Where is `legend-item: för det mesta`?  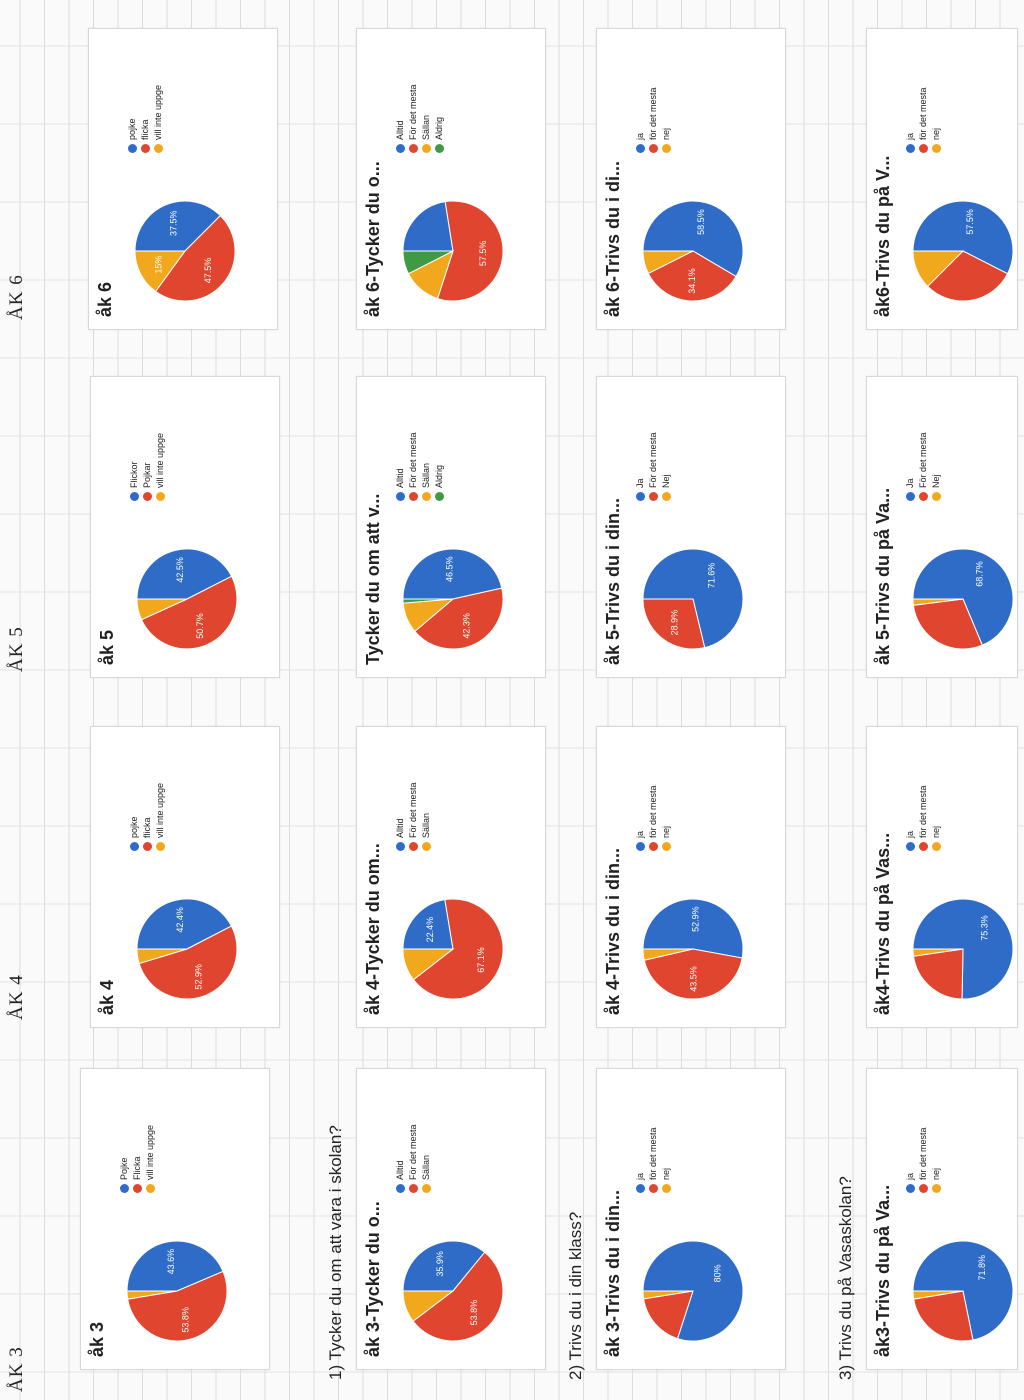
legend-item: för det mesta is located at coordinates (653, 118).